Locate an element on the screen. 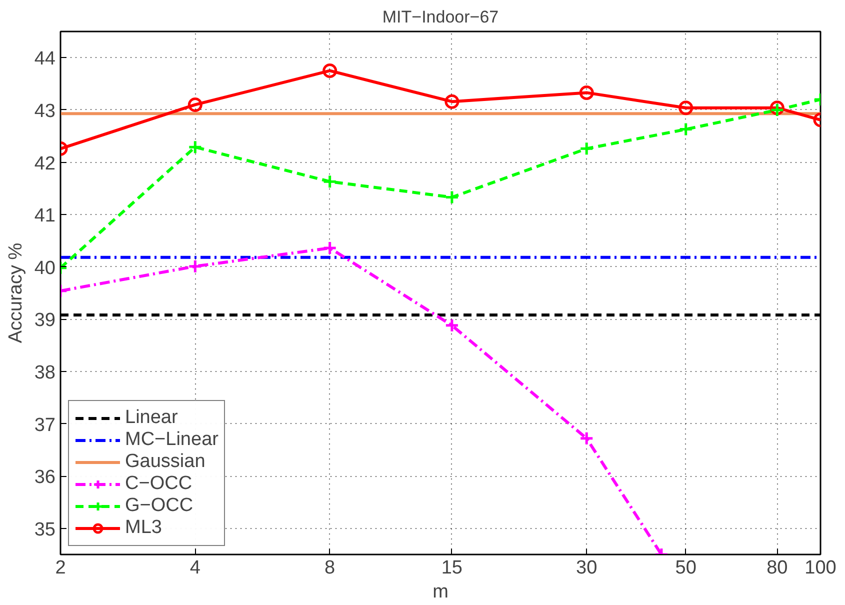  y-tick-label: 42 is located at coordinates (45, 163).